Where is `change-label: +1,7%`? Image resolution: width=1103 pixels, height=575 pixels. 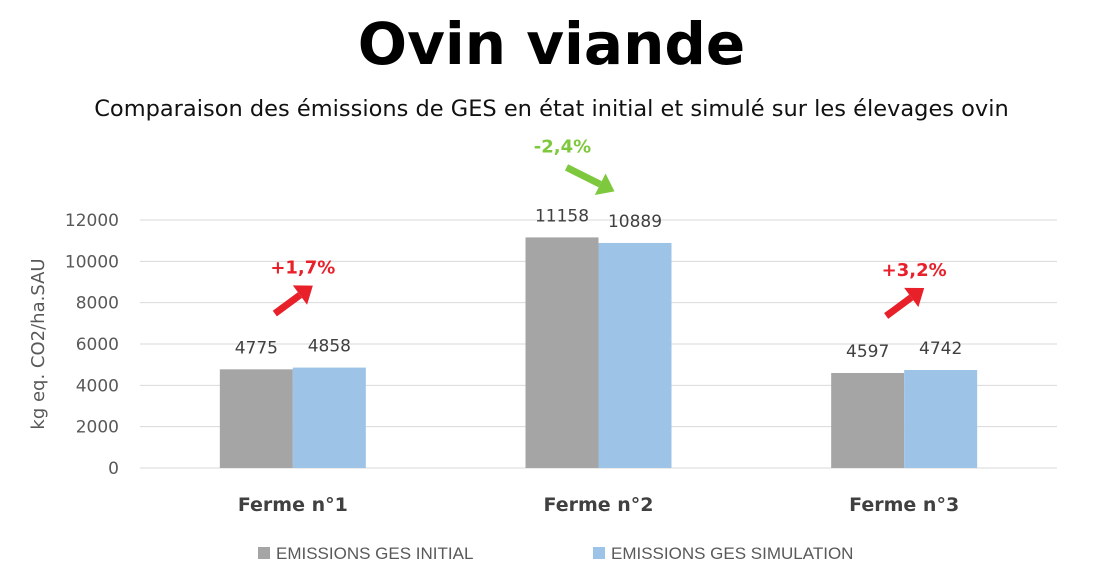 change-label: +1,7% is located at coordinates (302, 268).